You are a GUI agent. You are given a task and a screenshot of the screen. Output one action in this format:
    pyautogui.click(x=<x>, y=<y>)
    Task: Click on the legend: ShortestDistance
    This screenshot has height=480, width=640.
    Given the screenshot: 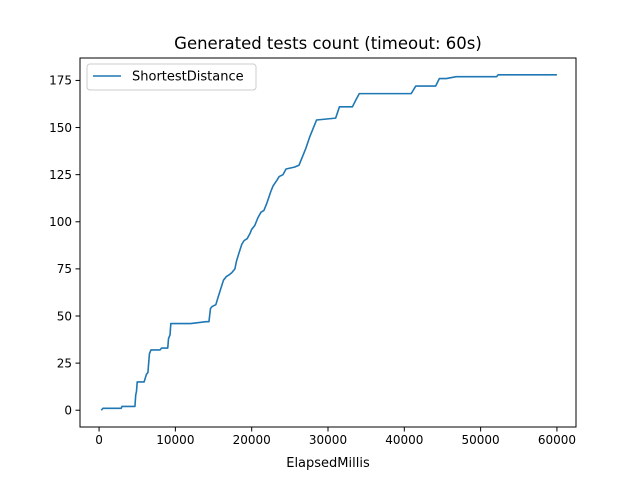 What is the action you would take?
    pyautogui.click(x=171, y=77)
    